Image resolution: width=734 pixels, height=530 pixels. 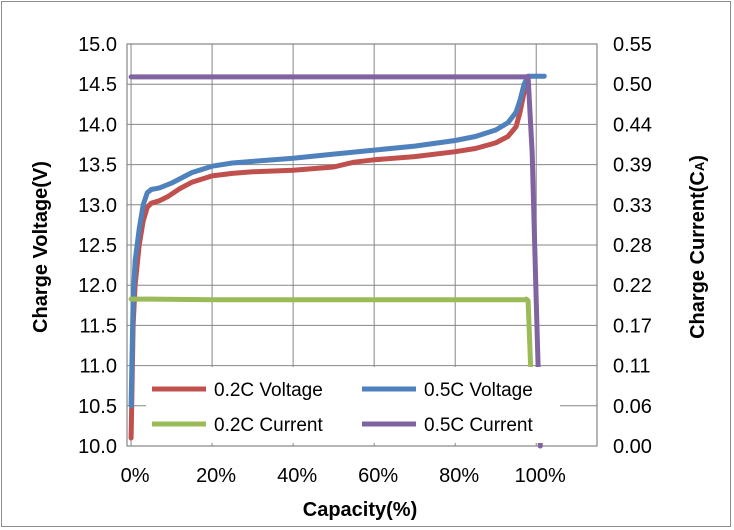 I want to click on right-tick-label: 0.33, so click(x=632, y=206).